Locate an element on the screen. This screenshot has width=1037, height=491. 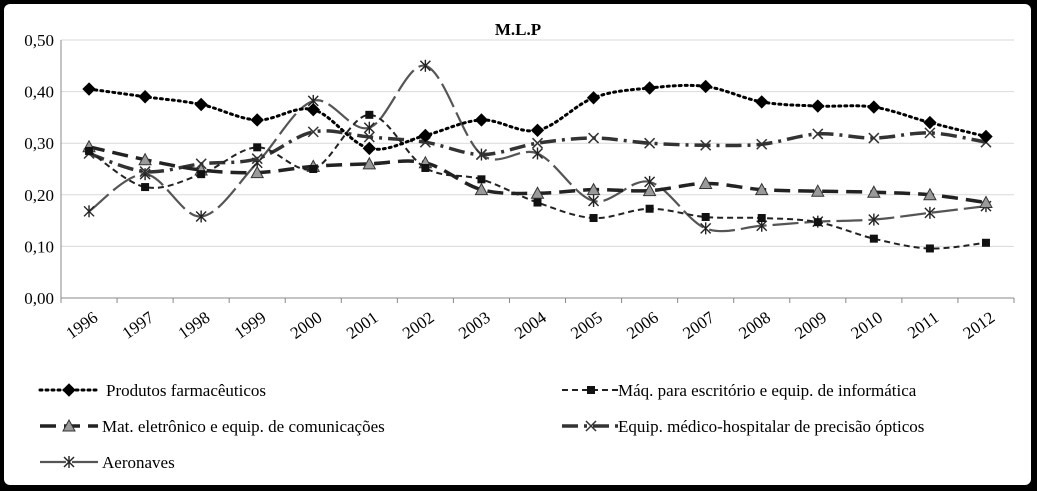
x-tick-label: 2007 is located at coordinates (698, 324).